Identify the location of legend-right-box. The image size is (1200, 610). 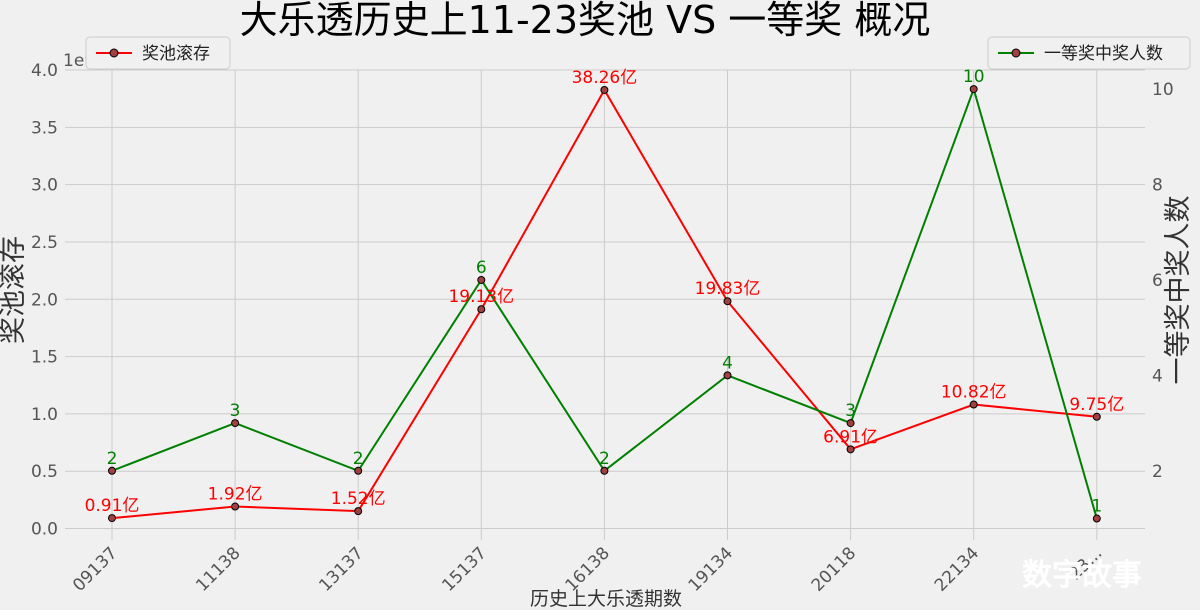
(1089, 53).